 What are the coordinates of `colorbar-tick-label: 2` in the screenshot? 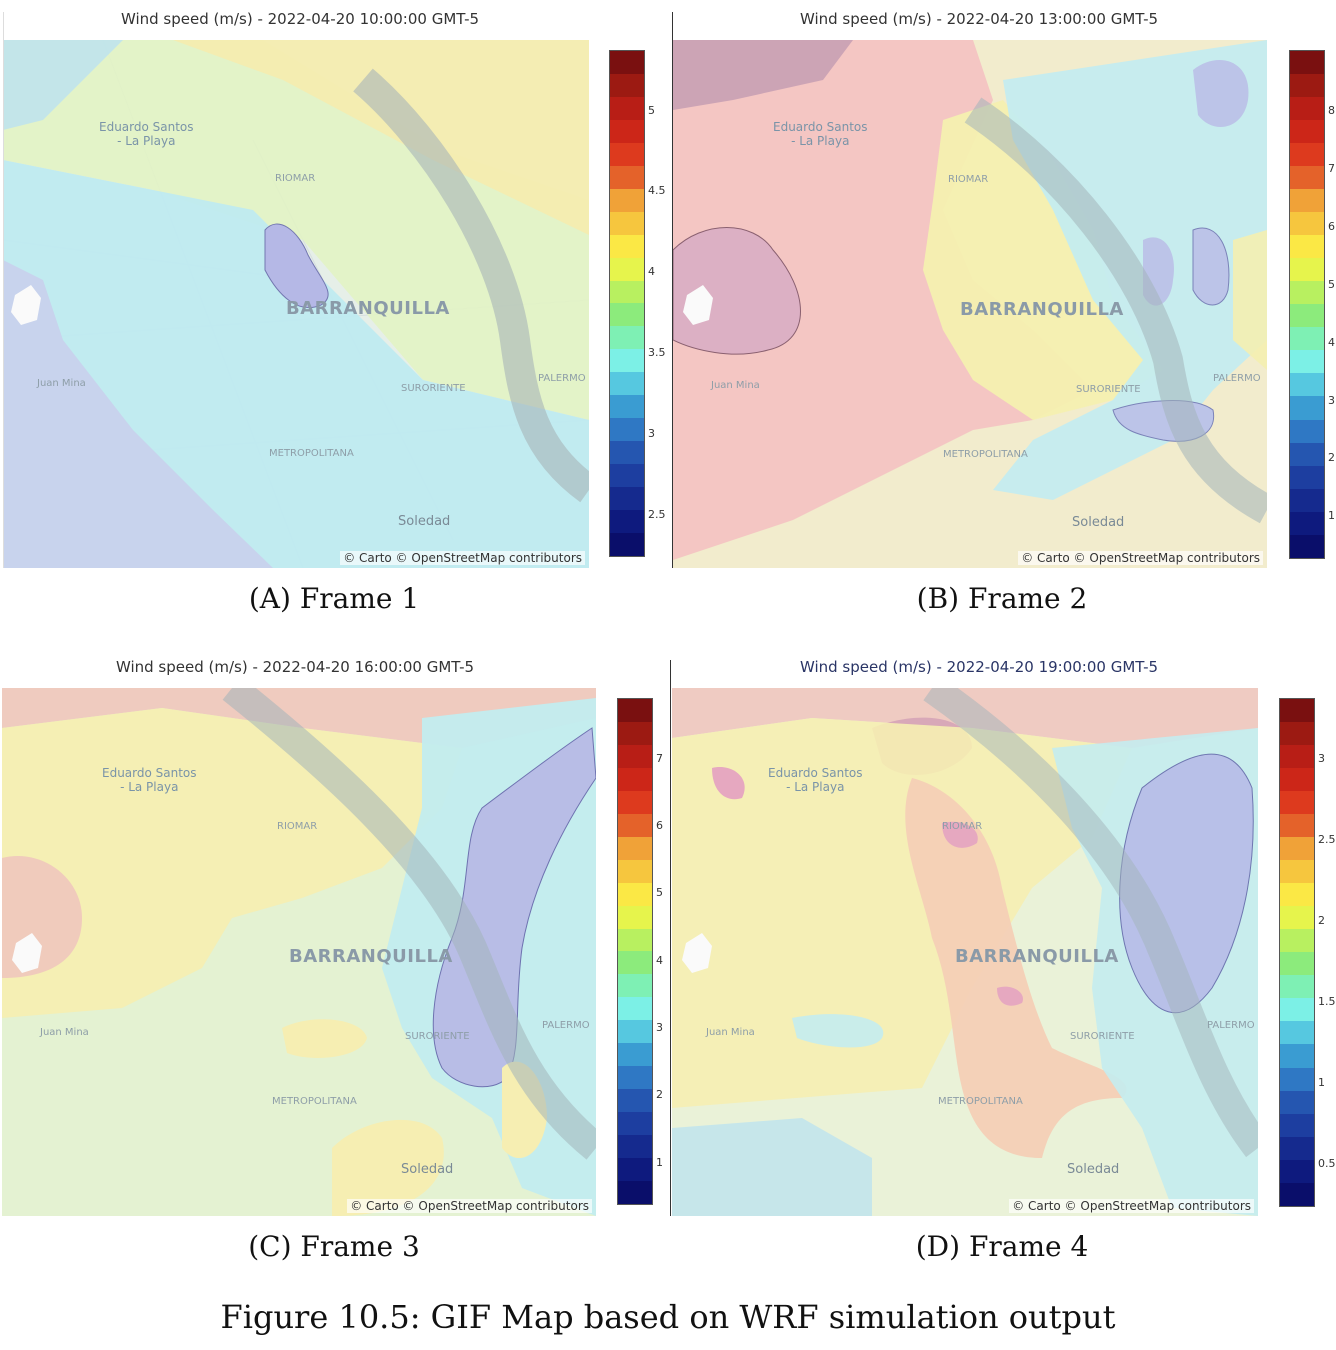 It's located at (659, 1095).